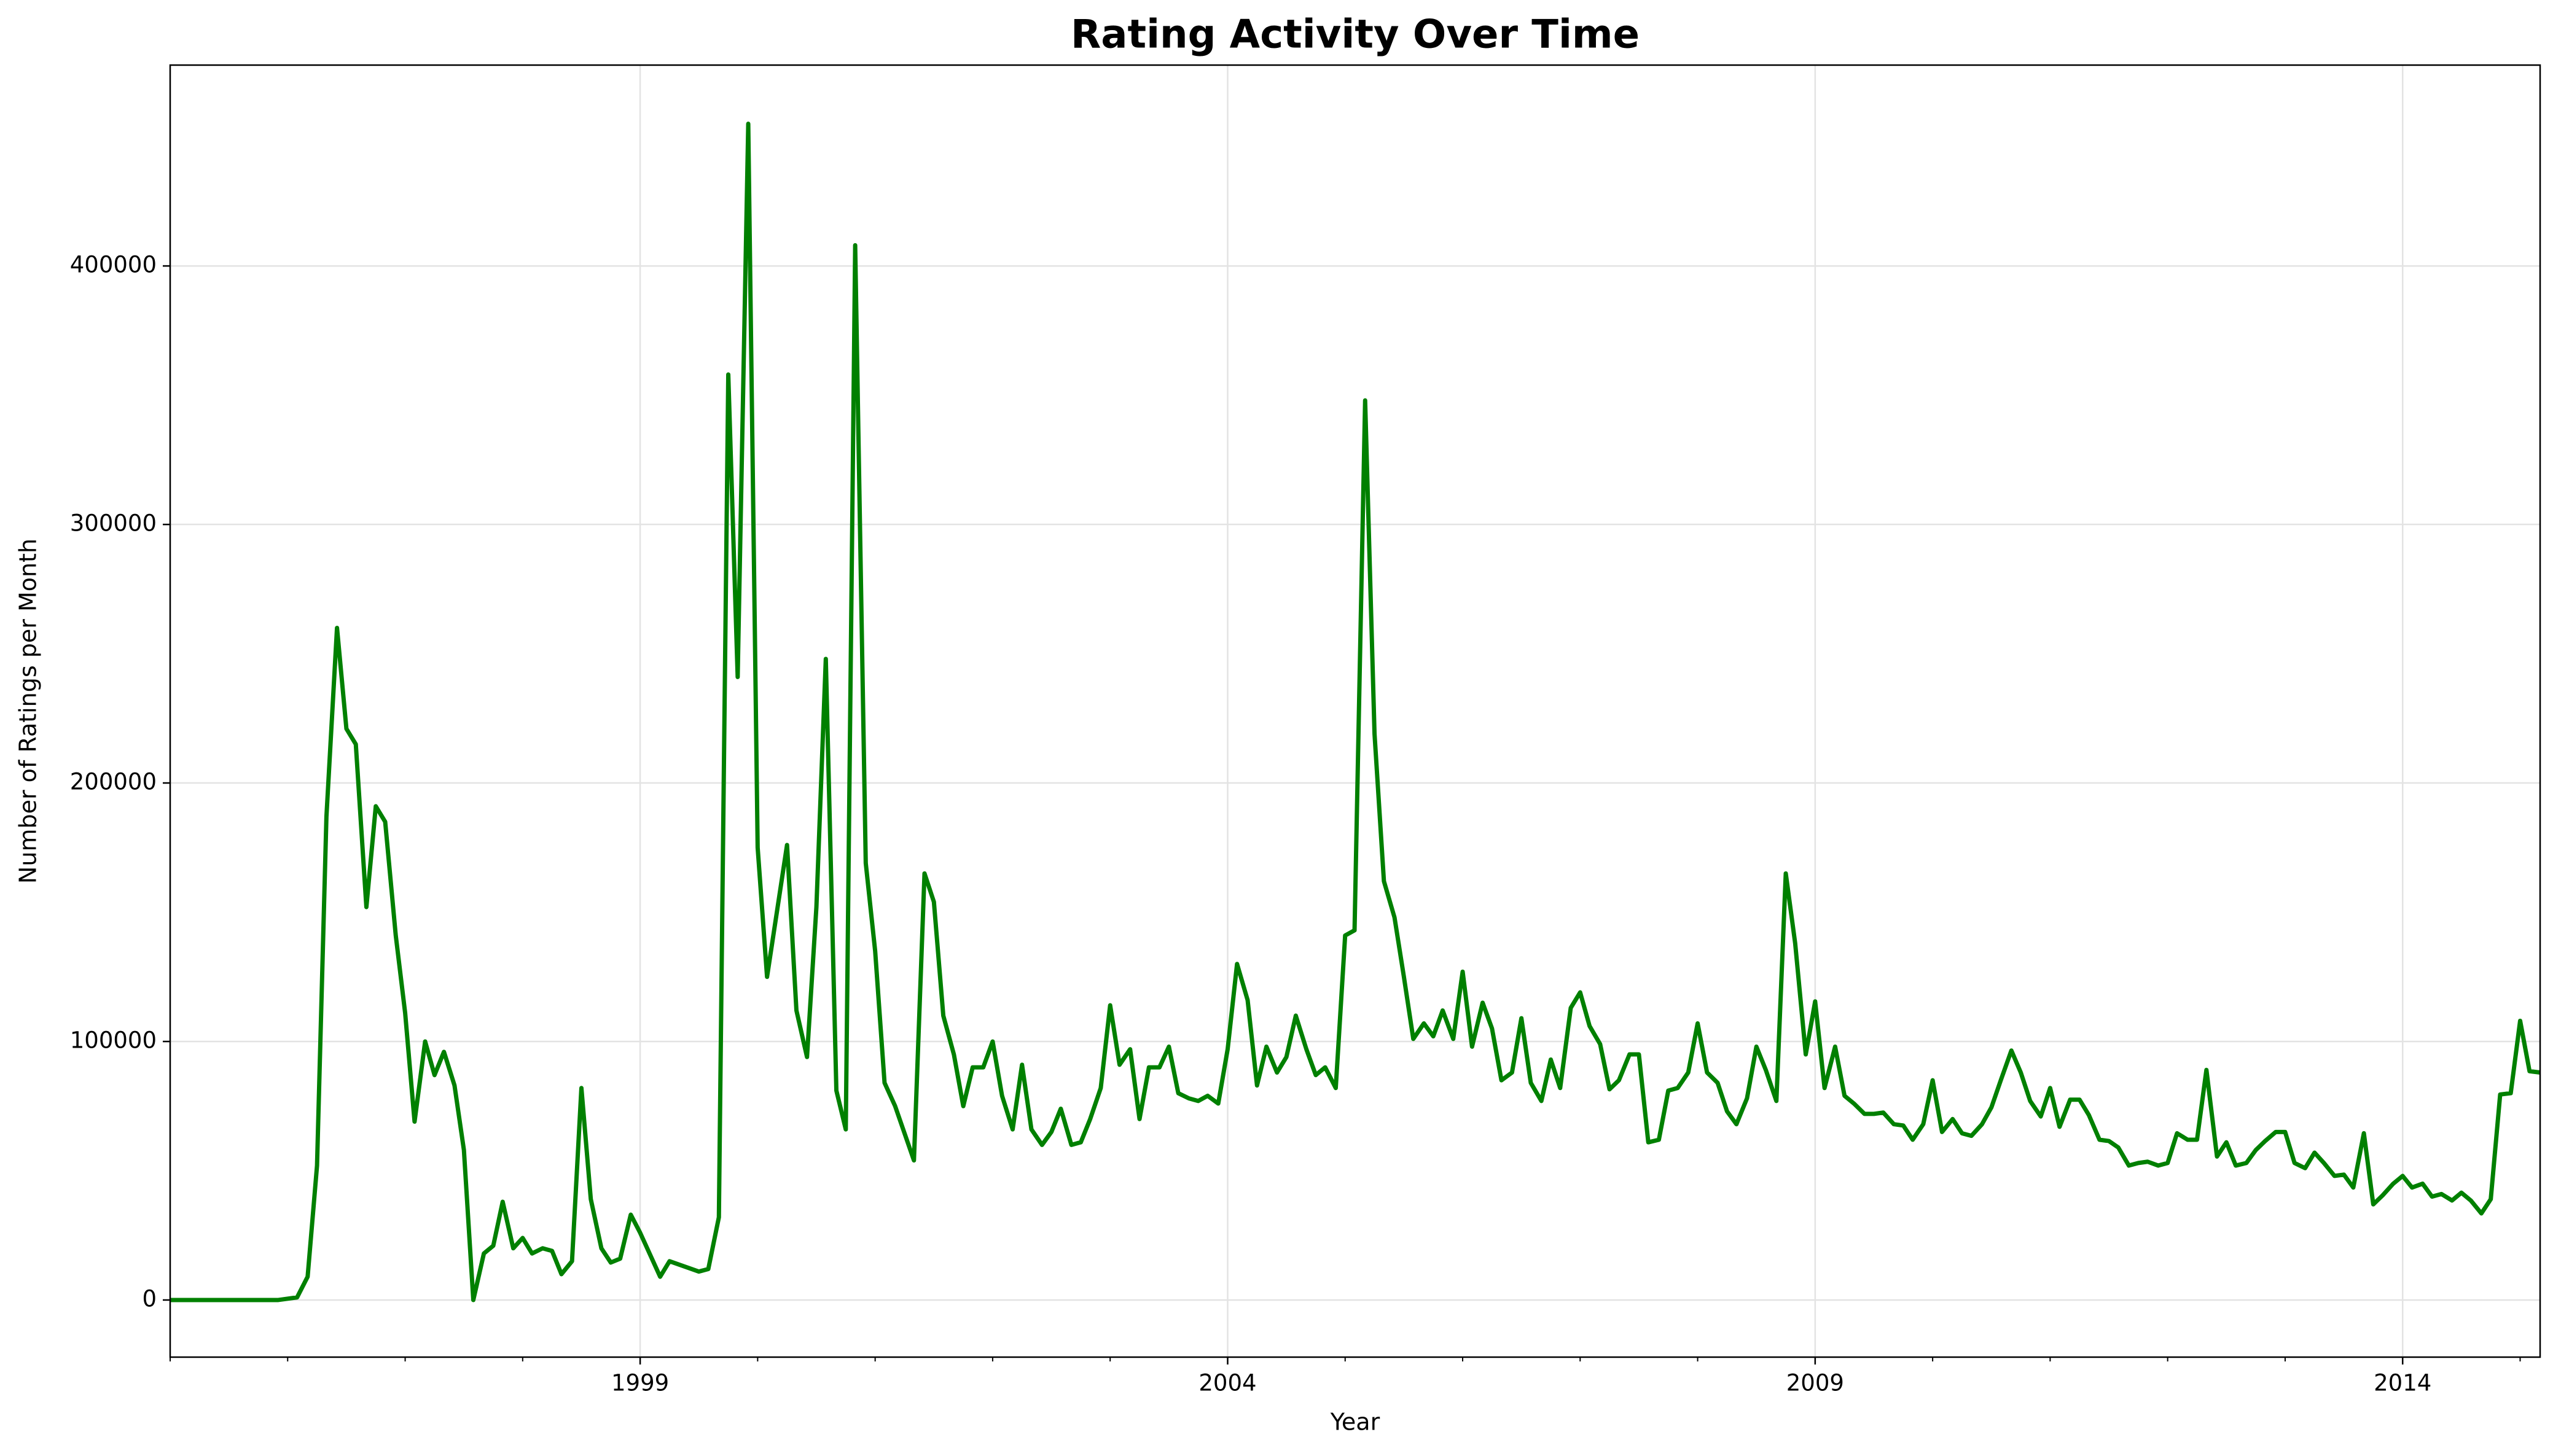 The image size is (2561, 1456). What do you see at coordinates (1227, 1383) in the screenshot?
I see `x-tick-label: 2004` at bounding box center [1227, 1383].